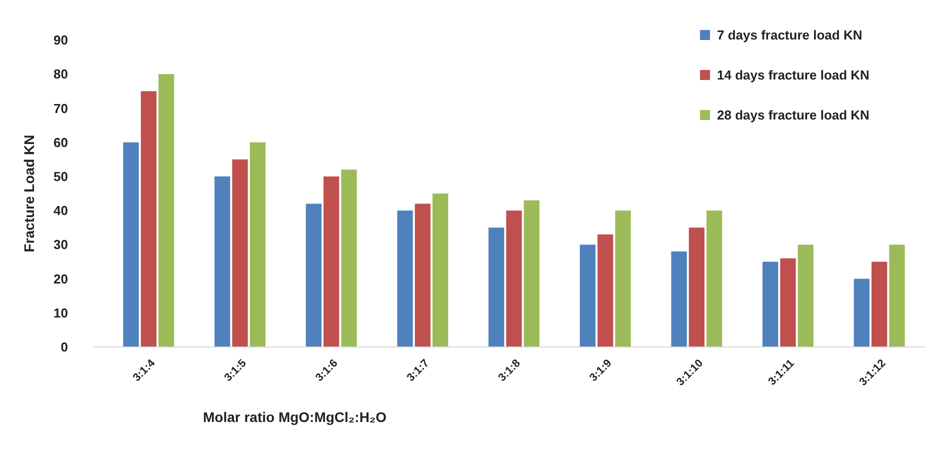  I want to click on legend-label: 14 days fracture load KN, so click(793, 75).